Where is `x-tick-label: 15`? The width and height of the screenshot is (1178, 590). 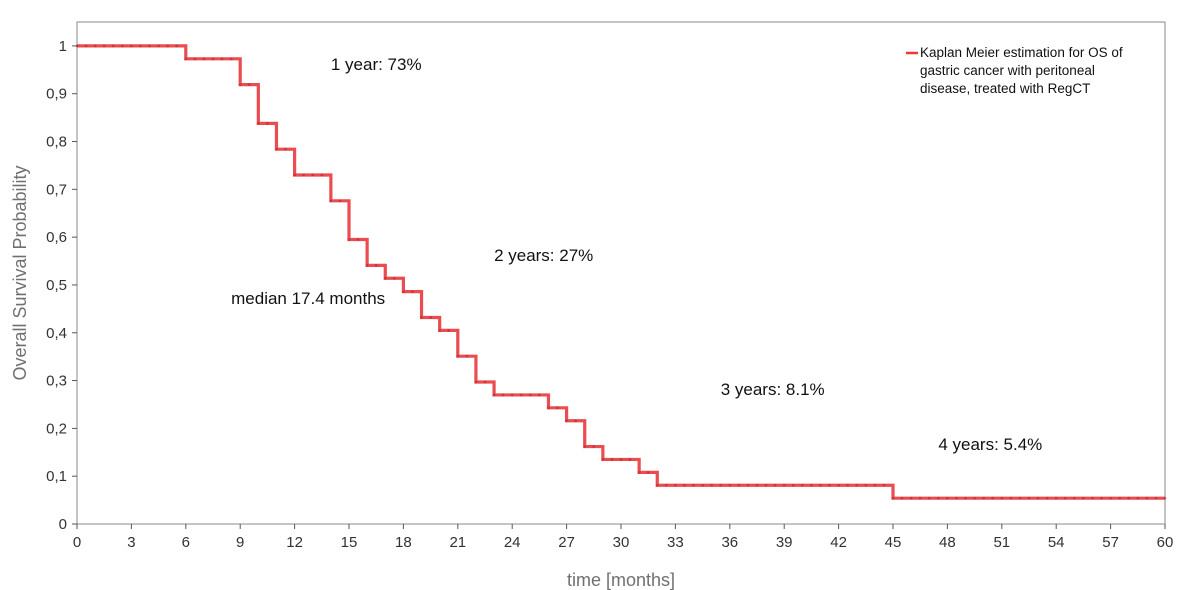
x-tick-label: 15 is located at coordinates (349, 542).